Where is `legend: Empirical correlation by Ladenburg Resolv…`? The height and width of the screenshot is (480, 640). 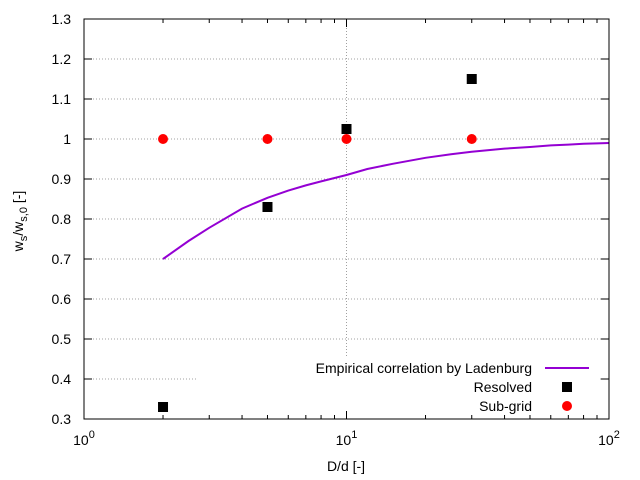 legend: Empirical correlation by Ladenburg Resolv… is located at coordinates (452, 387).